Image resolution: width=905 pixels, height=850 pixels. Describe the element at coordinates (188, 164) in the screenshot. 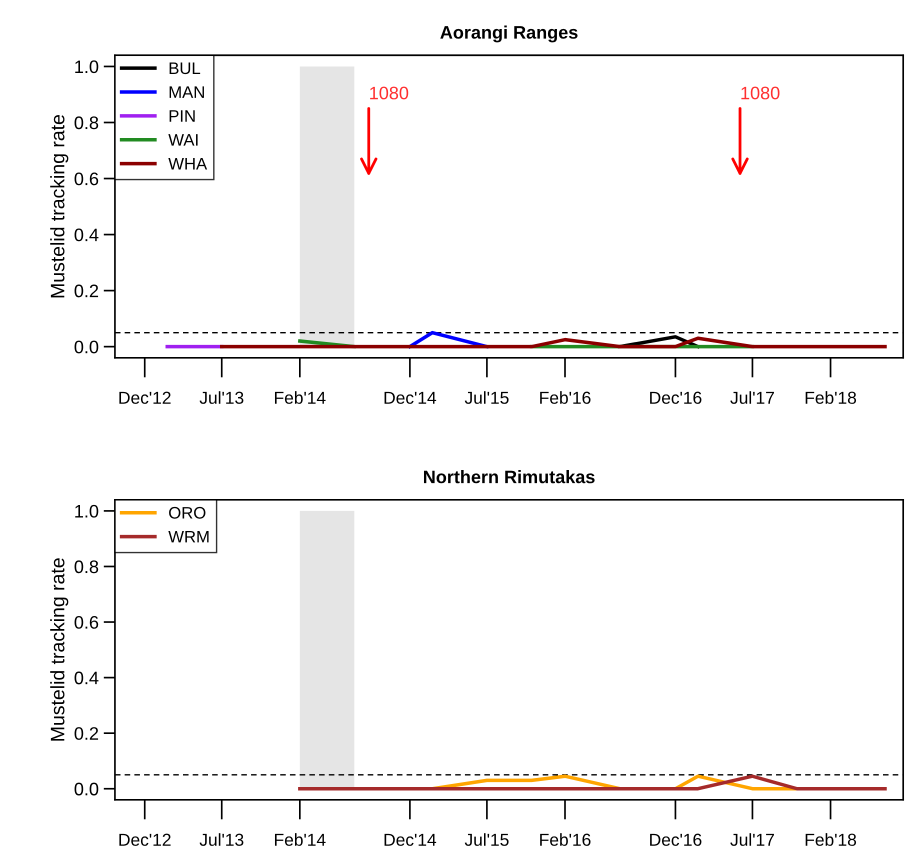

I see `legend-label: WHA` at that location.